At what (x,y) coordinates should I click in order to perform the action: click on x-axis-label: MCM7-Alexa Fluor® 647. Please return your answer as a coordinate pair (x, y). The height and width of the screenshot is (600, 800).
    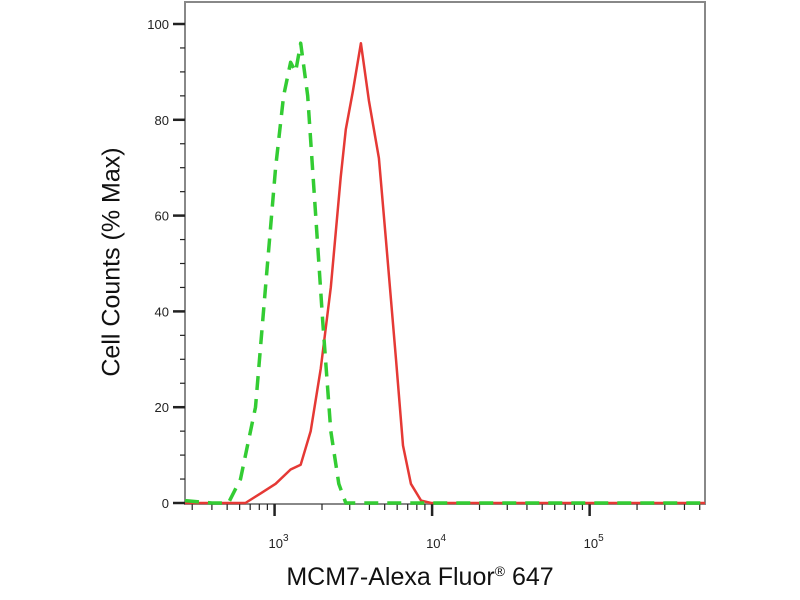
    Looking at the image, I should click on (419, 577).